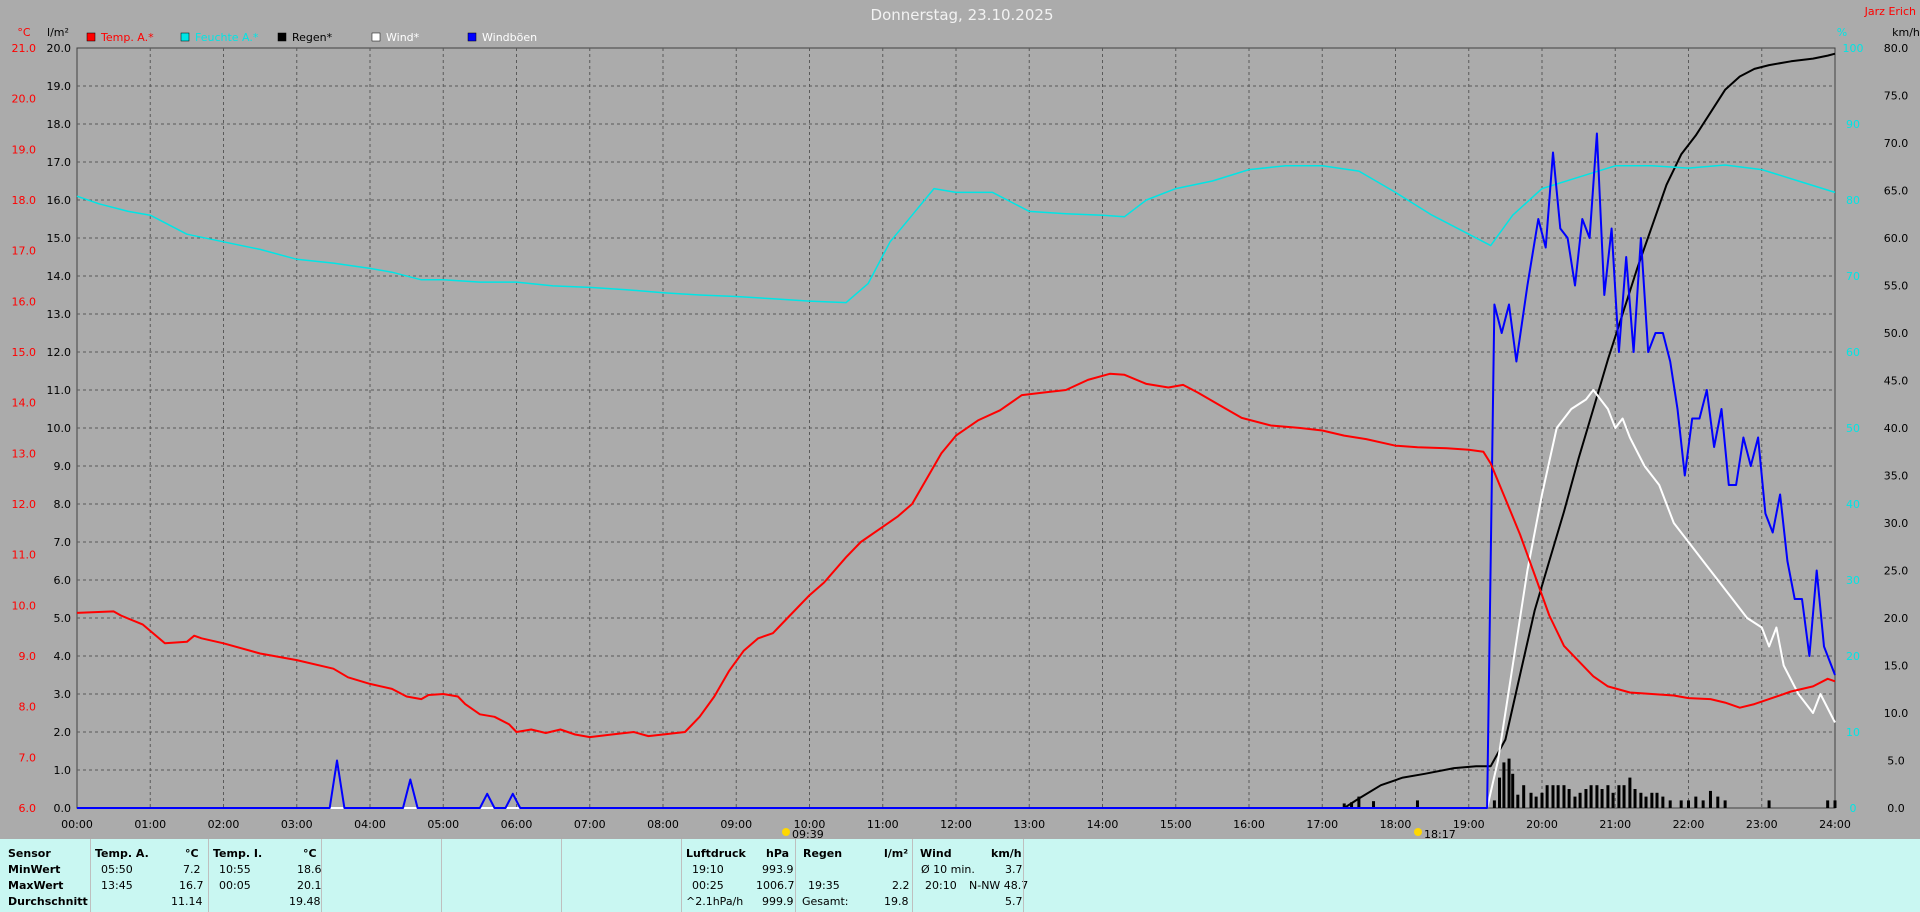 This screenshot has width=1920, height=912. What do you see at coordinates (24, 32) in the screenshot?
I see `temp-axis-unit: °C` at bounding box center [24, 32].